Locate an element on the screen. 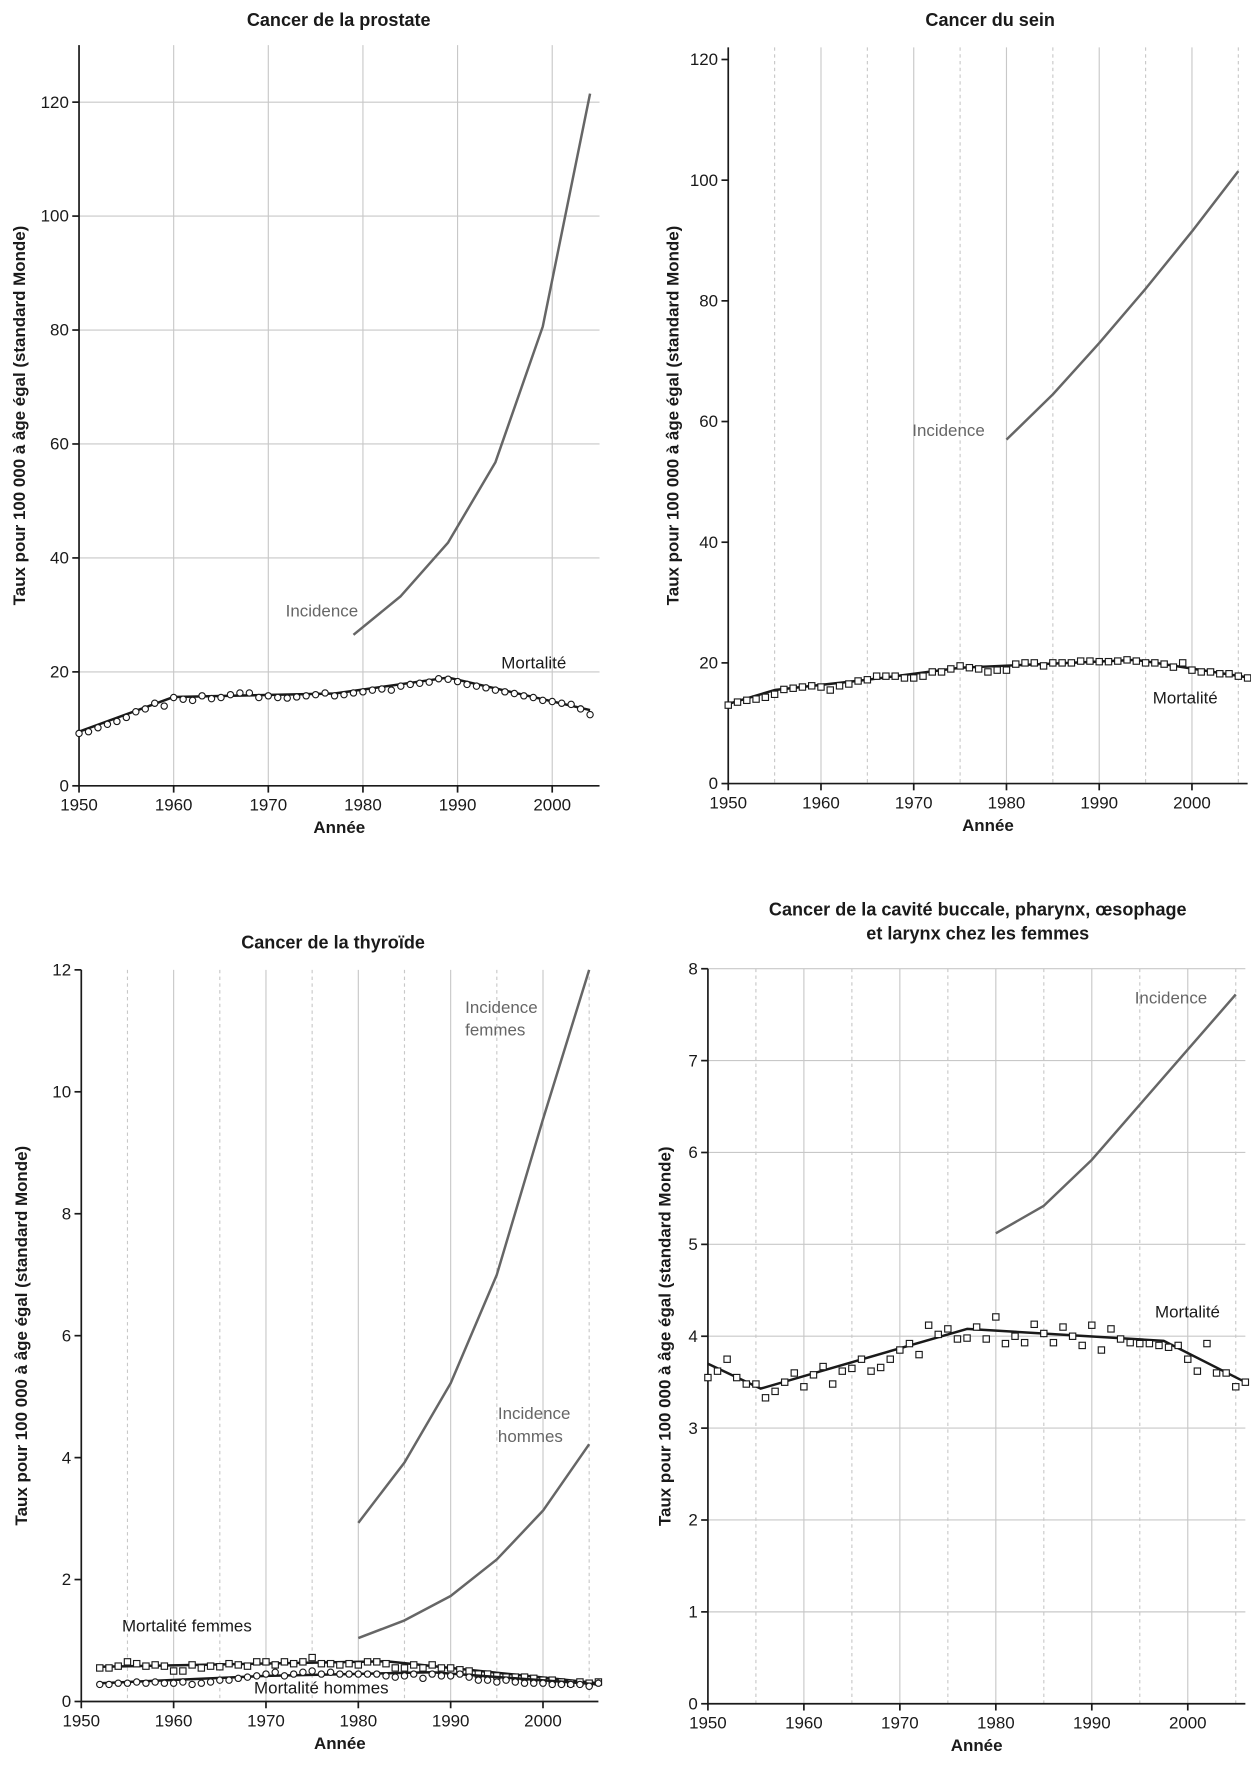 This screenshot has height=1771, width=1251. series-label: Incidence hommes is located at coordinates (534, 1425).